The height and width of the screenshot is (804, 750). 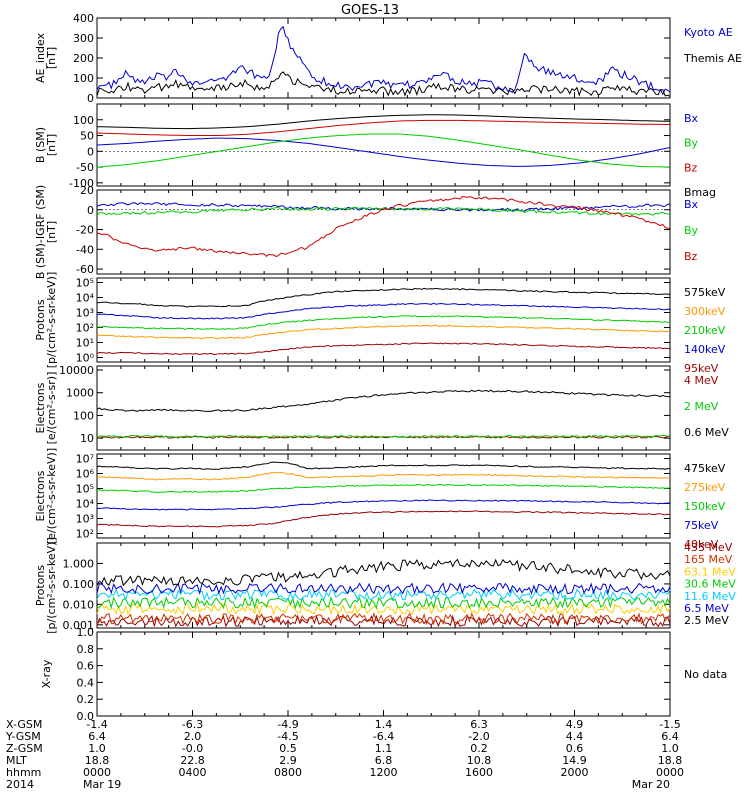 What do you see at coordinates (287, 724) in the screenshot?
I see `table-cell: -4.9` at bounding box center [287, 724].